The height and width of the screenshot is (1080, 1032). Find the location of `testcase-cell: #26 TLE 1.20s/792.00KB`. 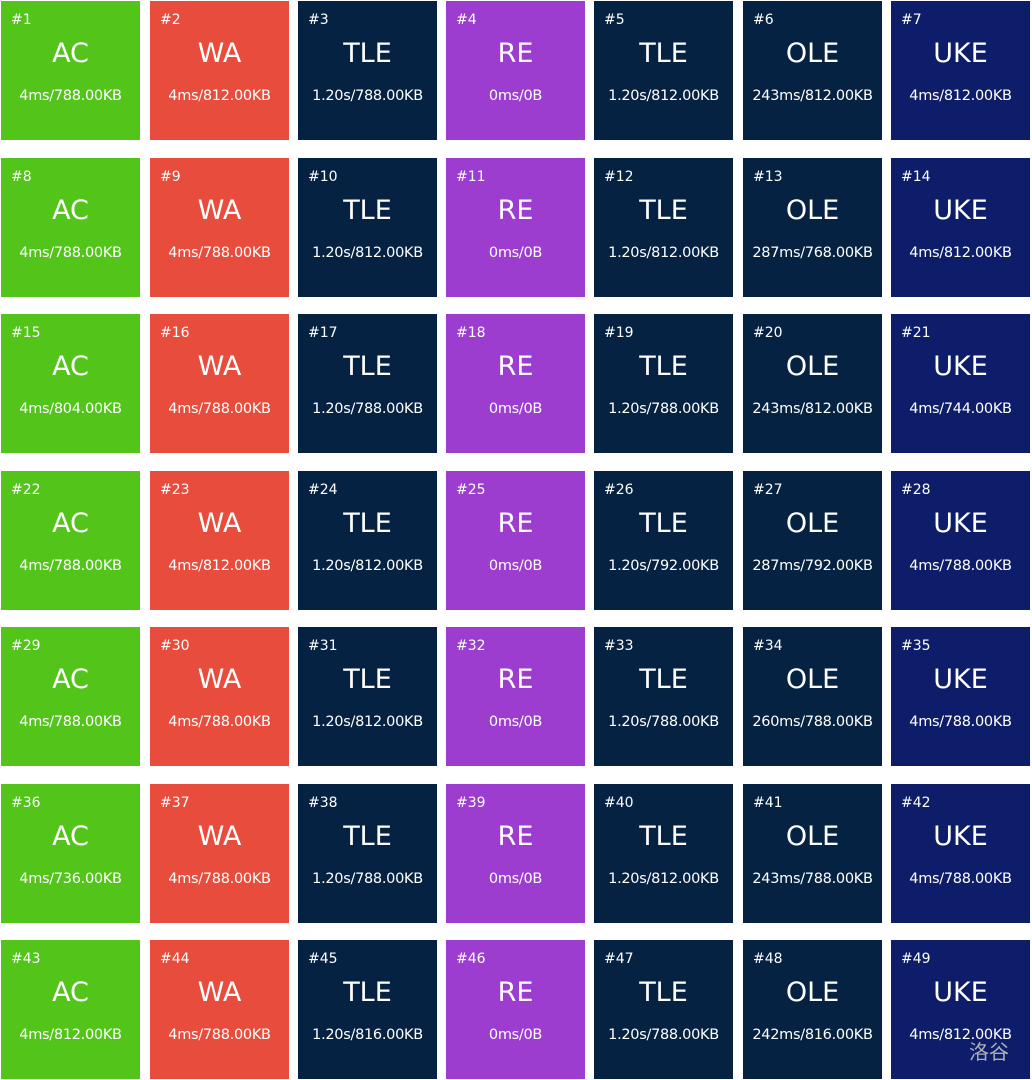

testcase-cell: #26 TLE 1.20s/792.00KB is located at coordinates (663, 540).